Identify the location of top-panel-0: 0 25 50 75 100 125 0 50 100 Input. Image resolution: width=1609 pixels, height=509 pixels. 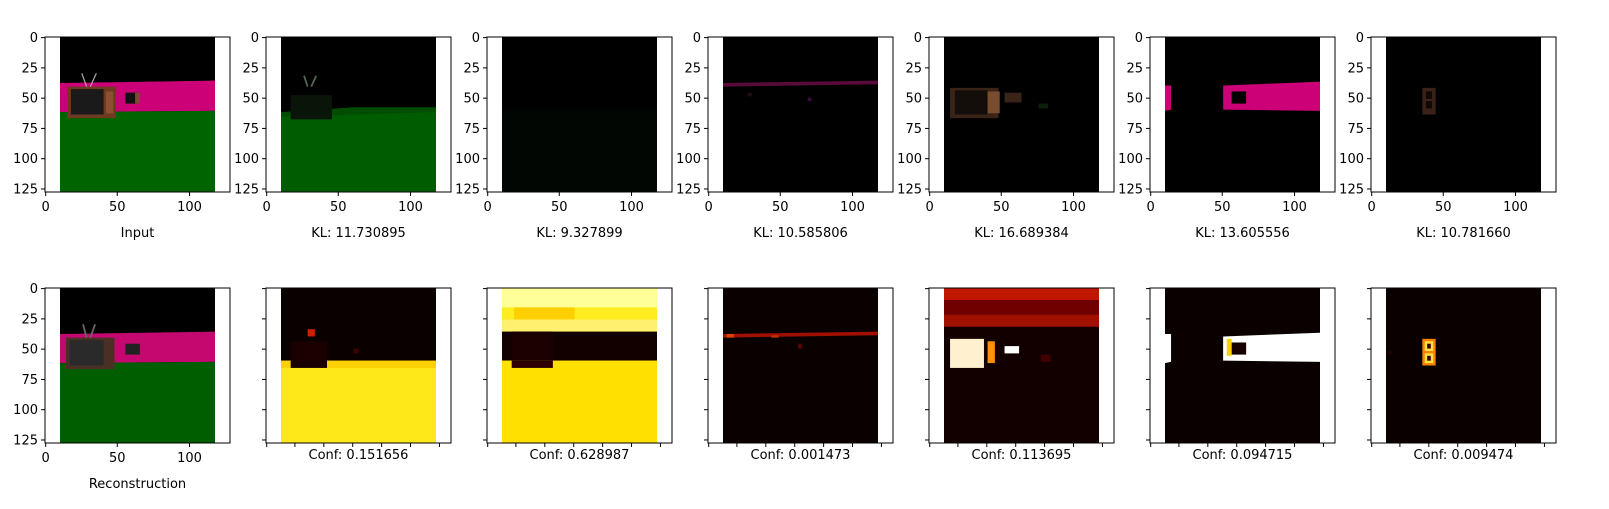
(122, 136).